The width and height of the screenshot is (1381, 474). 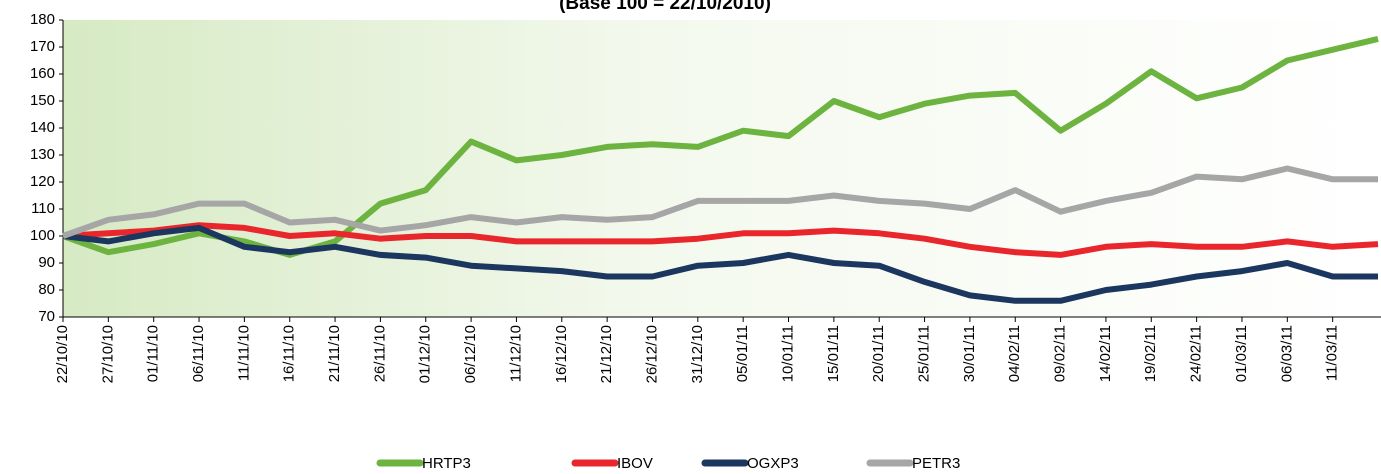 What do you see at coordinates (773, 463) in the screenshot?
I see `legend-label: OGXP3` at bounding box center [773, 463].